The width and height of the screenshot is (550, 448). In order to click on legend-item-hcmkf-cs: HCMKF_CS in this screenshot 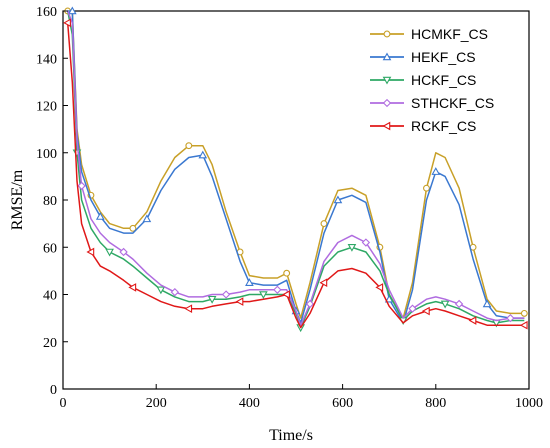, I will do `click(429, 34)`.